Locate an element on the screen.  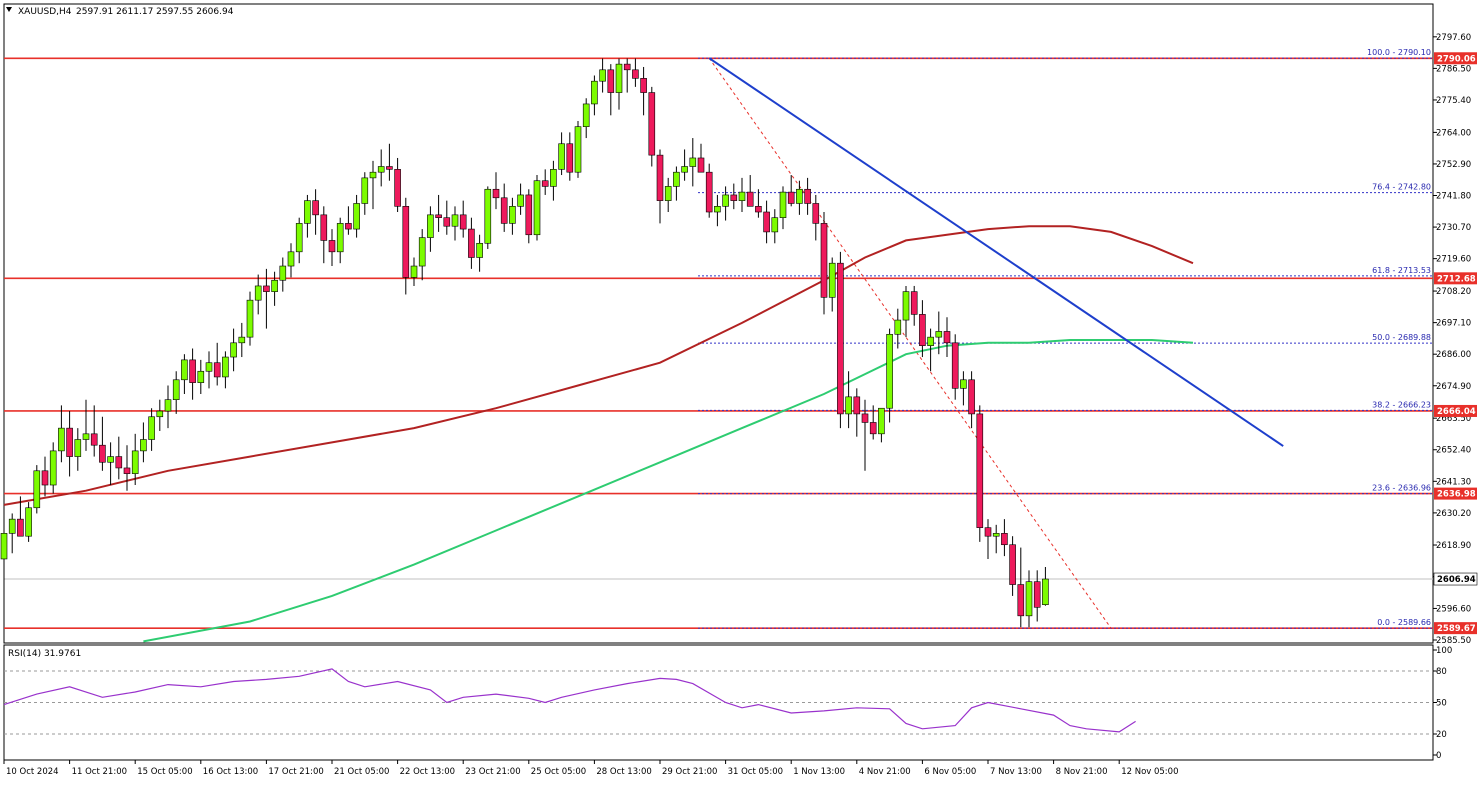
fib-level-label: 23.6 - 2636.96 is located at coordinates (1401, 488).